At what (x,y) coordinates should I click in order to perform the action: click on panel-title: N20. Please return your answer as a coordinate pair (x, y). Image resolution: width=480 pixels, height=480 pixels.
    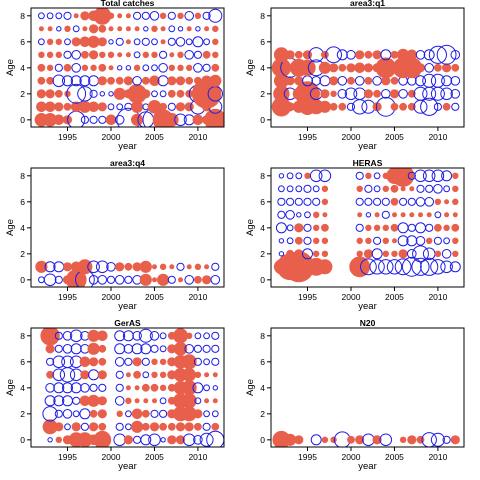
    Looking at the image, I should click on (368, 323).